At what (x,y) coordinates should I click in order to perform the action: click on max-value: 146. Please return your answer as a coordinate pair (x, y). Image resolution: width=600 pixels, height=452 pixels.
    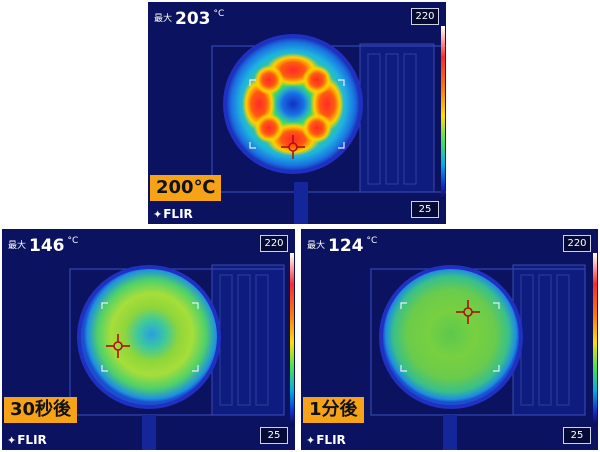
    Looking at the image, I should click on (47, 246).